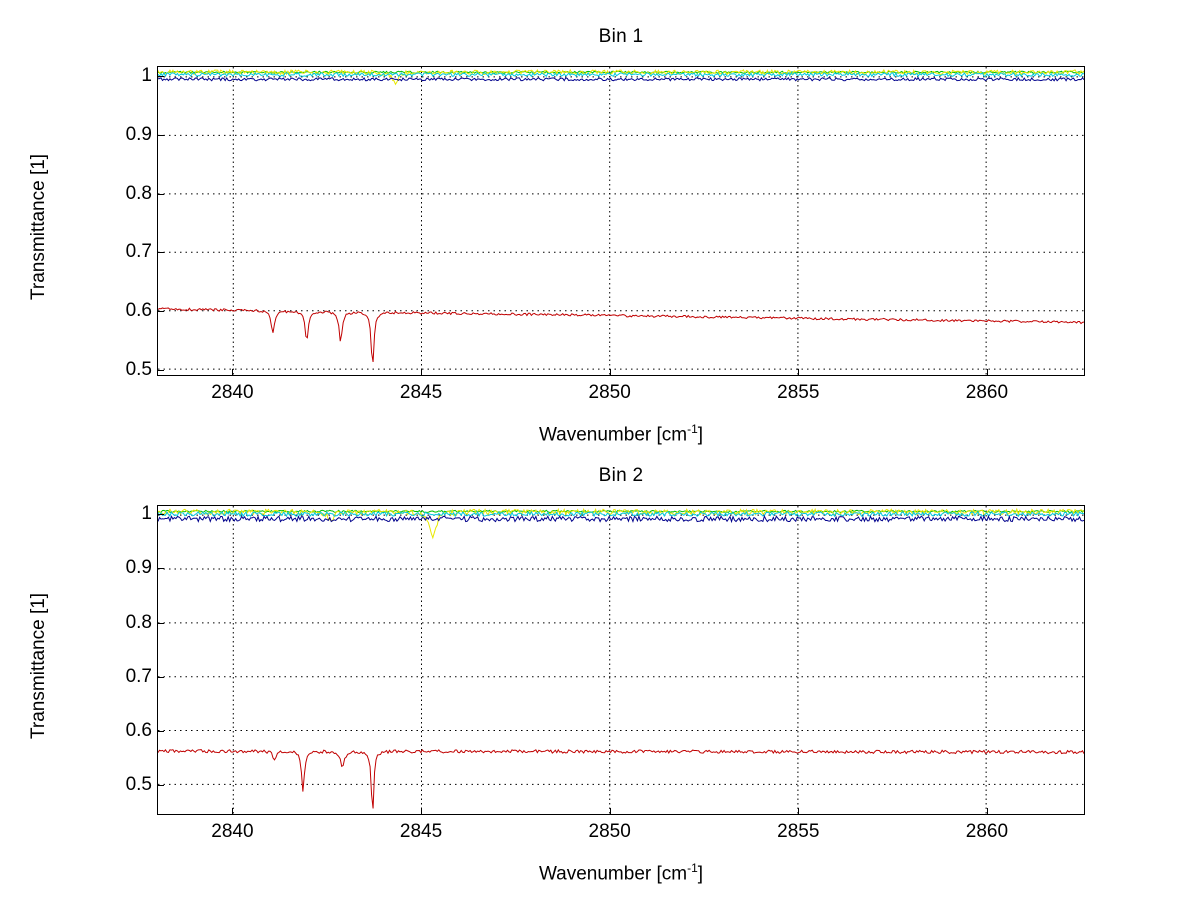 Image resolution: width=1200 pixels, height=901 pixels. Describe the element at coordinates (621, 36) in the screenshot. I see `page-title-bin-1: Bin 1` at that location.